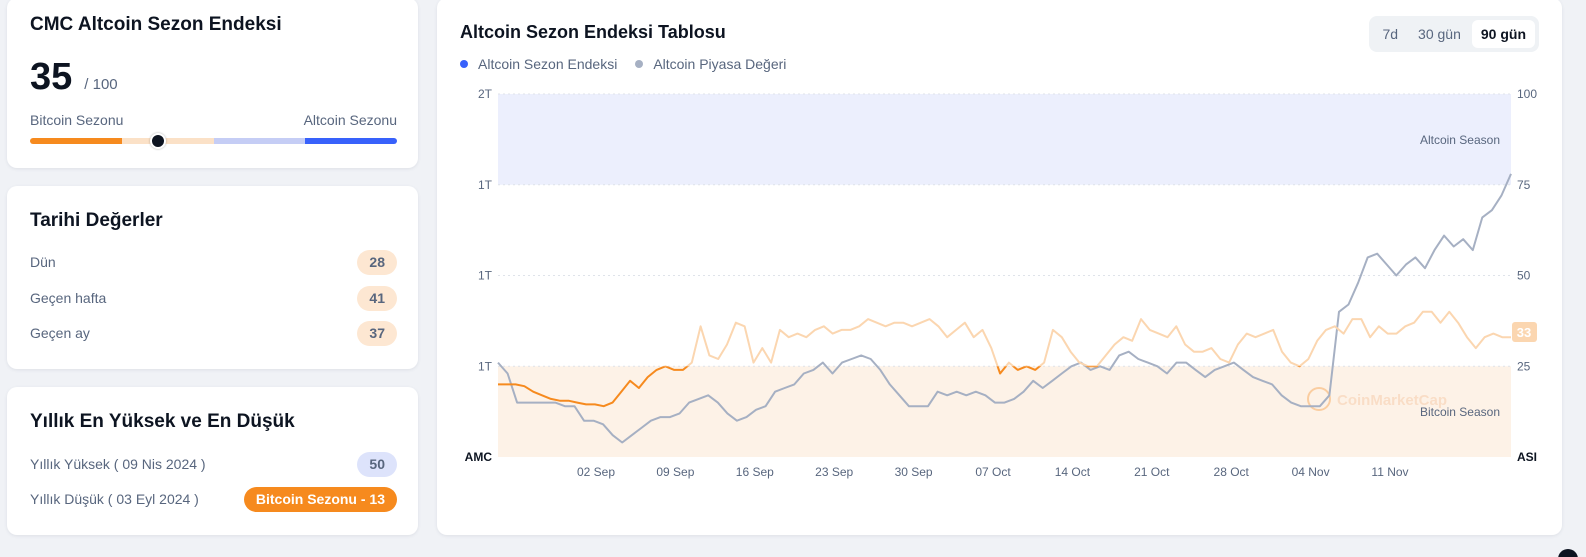 Image resolution: width=1586 pixels, height=557 pixels. Describe the element at coordinates (96, 220) in the screenshot. I see `history-card-title: Tarihi Değerler` at that location.